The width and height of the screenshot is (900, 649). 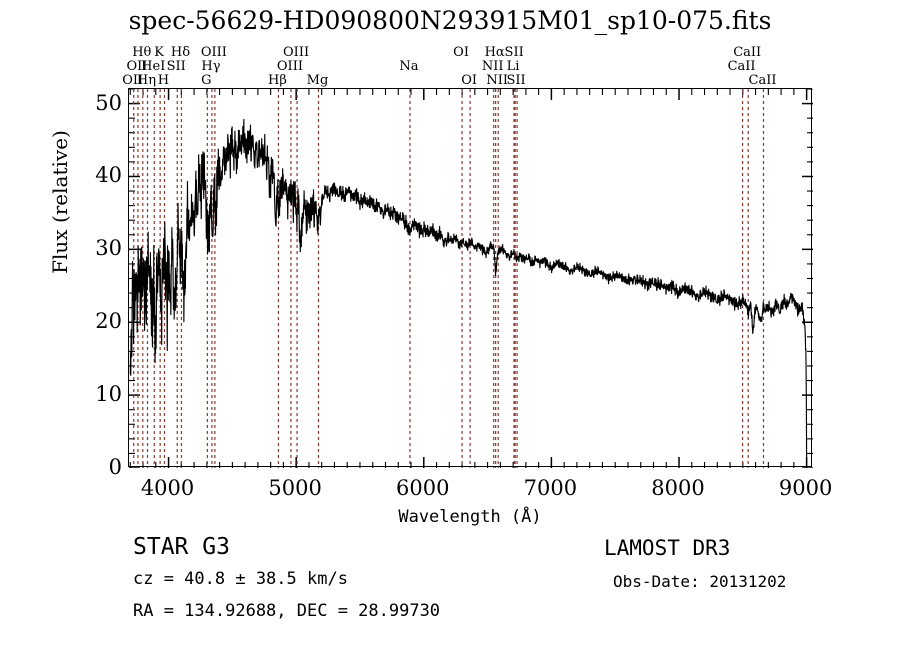 I want to click on y-tick-label: 40, so click(x=108, y=175).